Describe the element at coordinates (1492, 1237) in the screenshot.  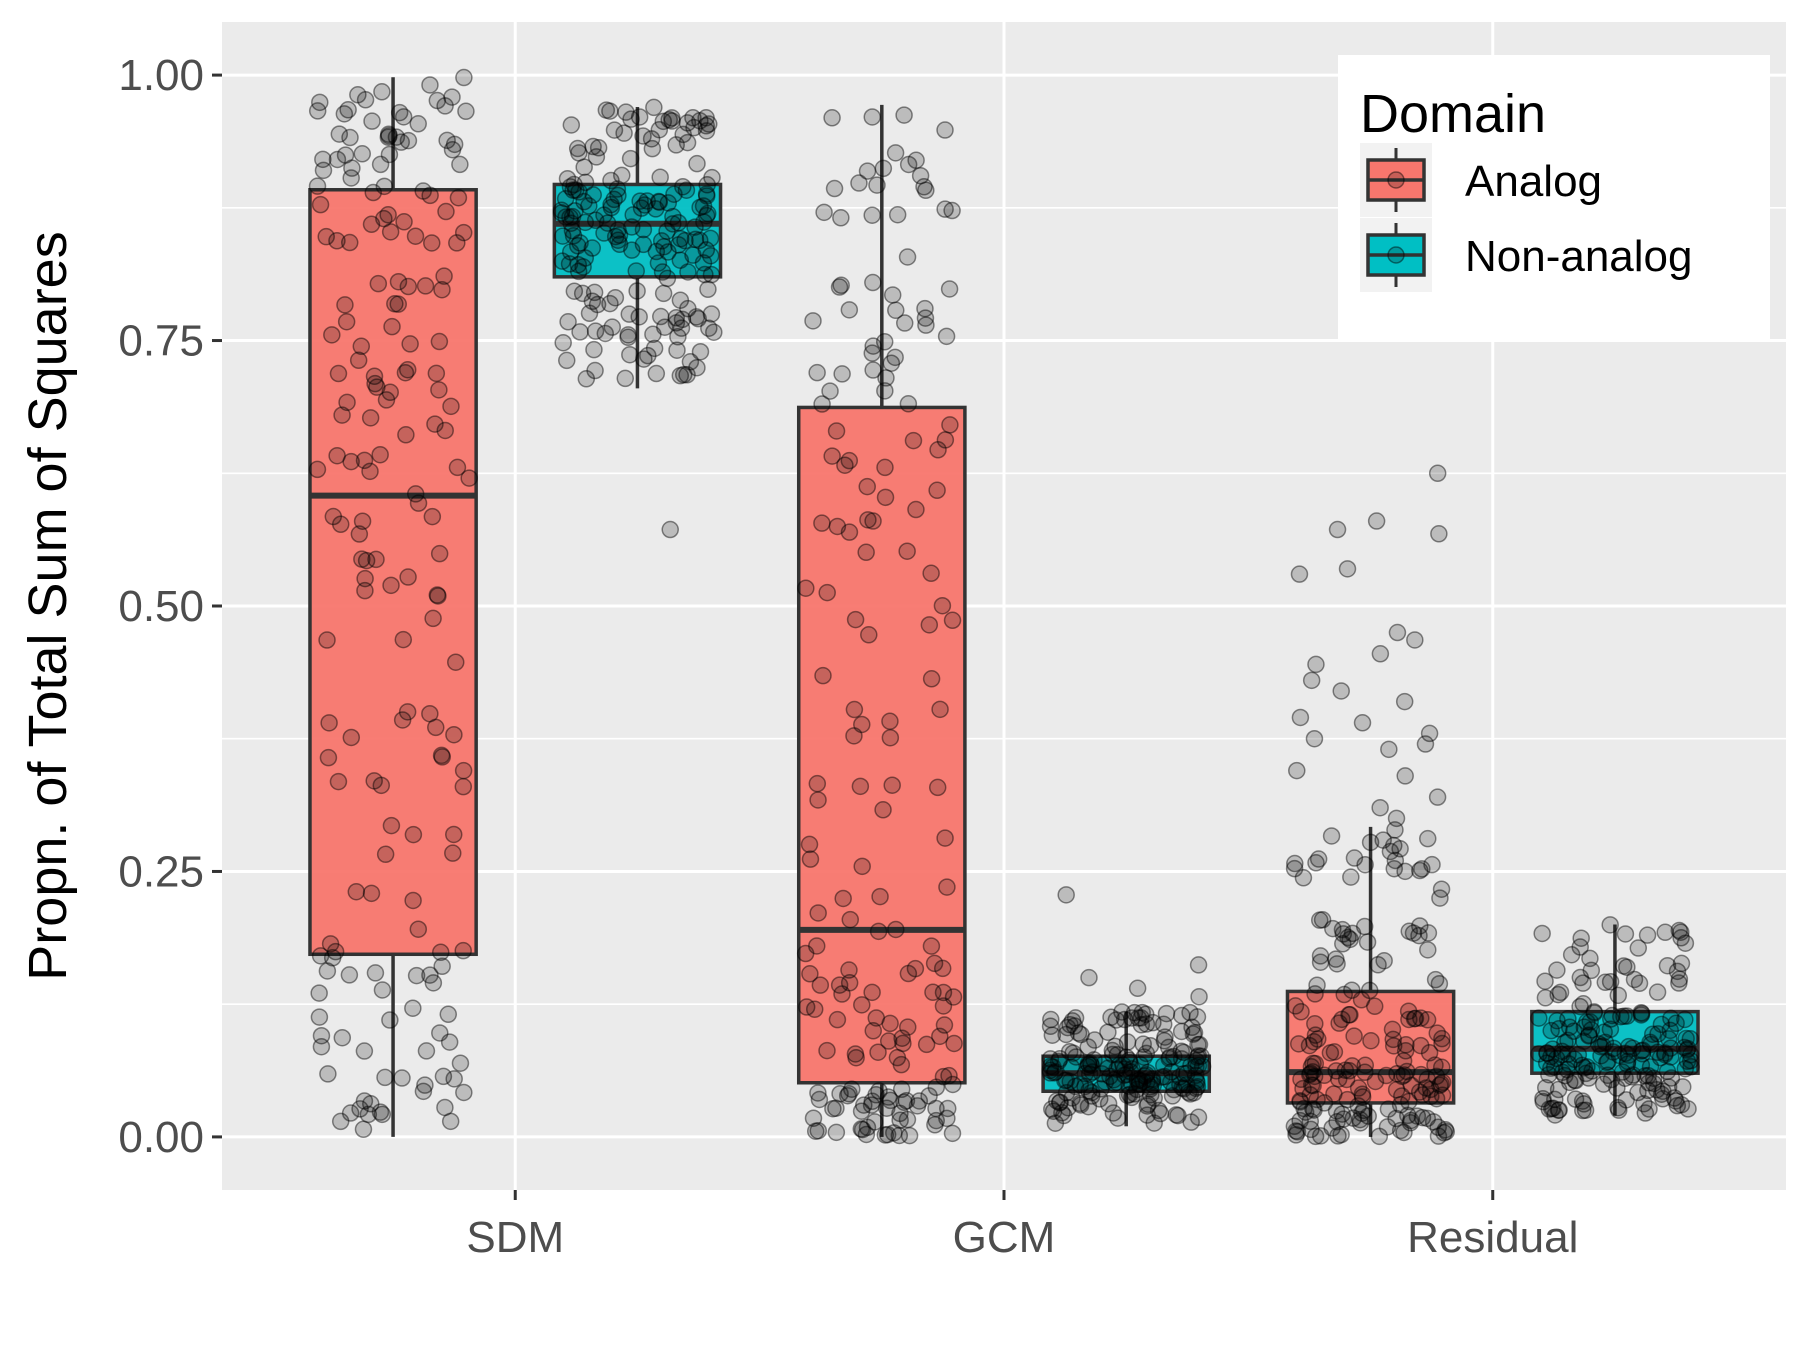
I see `x-tick-label: Residual` at that location.